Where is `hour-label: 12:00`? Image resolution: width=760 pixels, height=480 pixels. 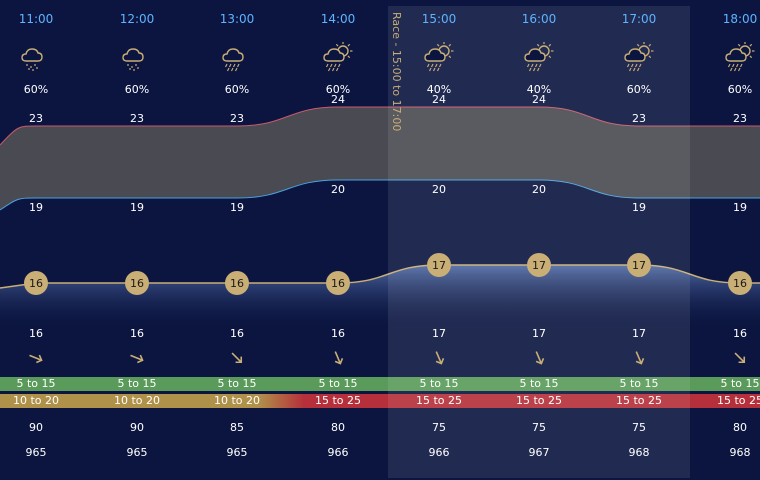
hour-label: 12:00 is located at coordinates (137, 19).